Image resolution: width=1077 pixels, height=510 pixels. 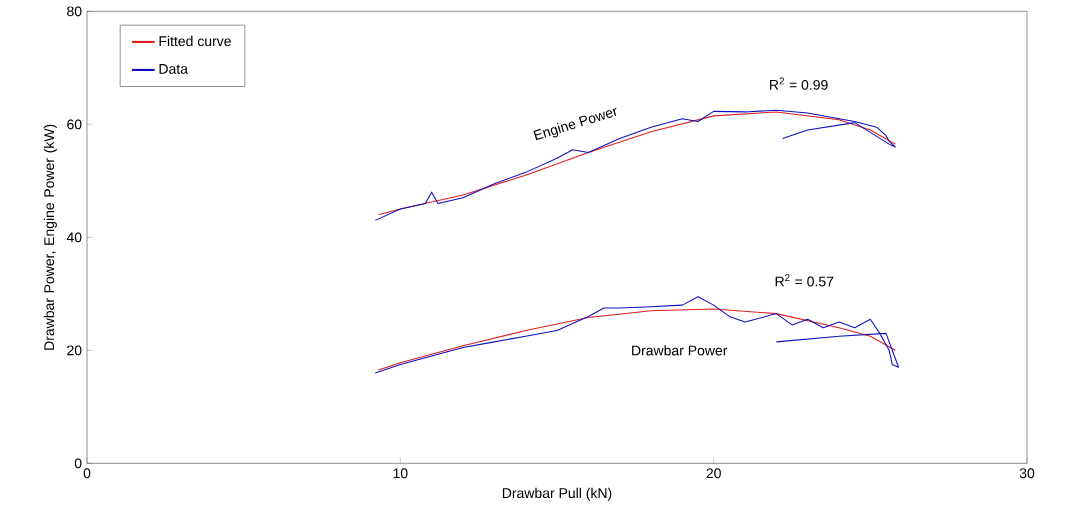 What do you see at coordinates (74, 124) in the screenshot?
I see `y-tick-label: 60` at bounding box center [74, 124].